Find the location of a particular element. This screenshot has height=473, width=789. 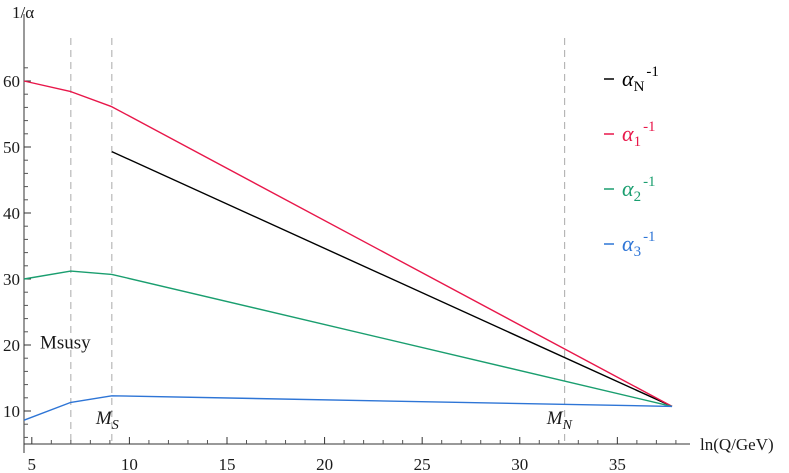

y-tick-label: 20 is located at coordinates (11, 345).